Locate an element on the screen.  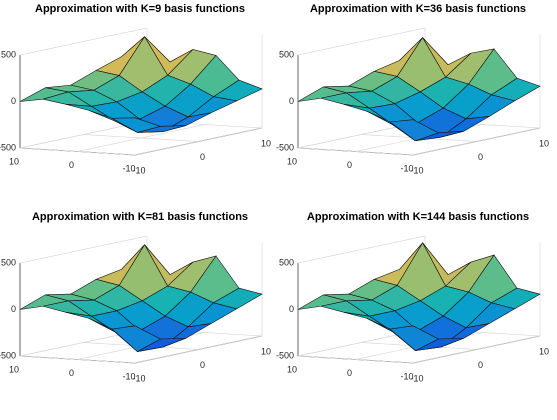
title: Approximation with K=144 basis functions is located at coordinates (418, 217).